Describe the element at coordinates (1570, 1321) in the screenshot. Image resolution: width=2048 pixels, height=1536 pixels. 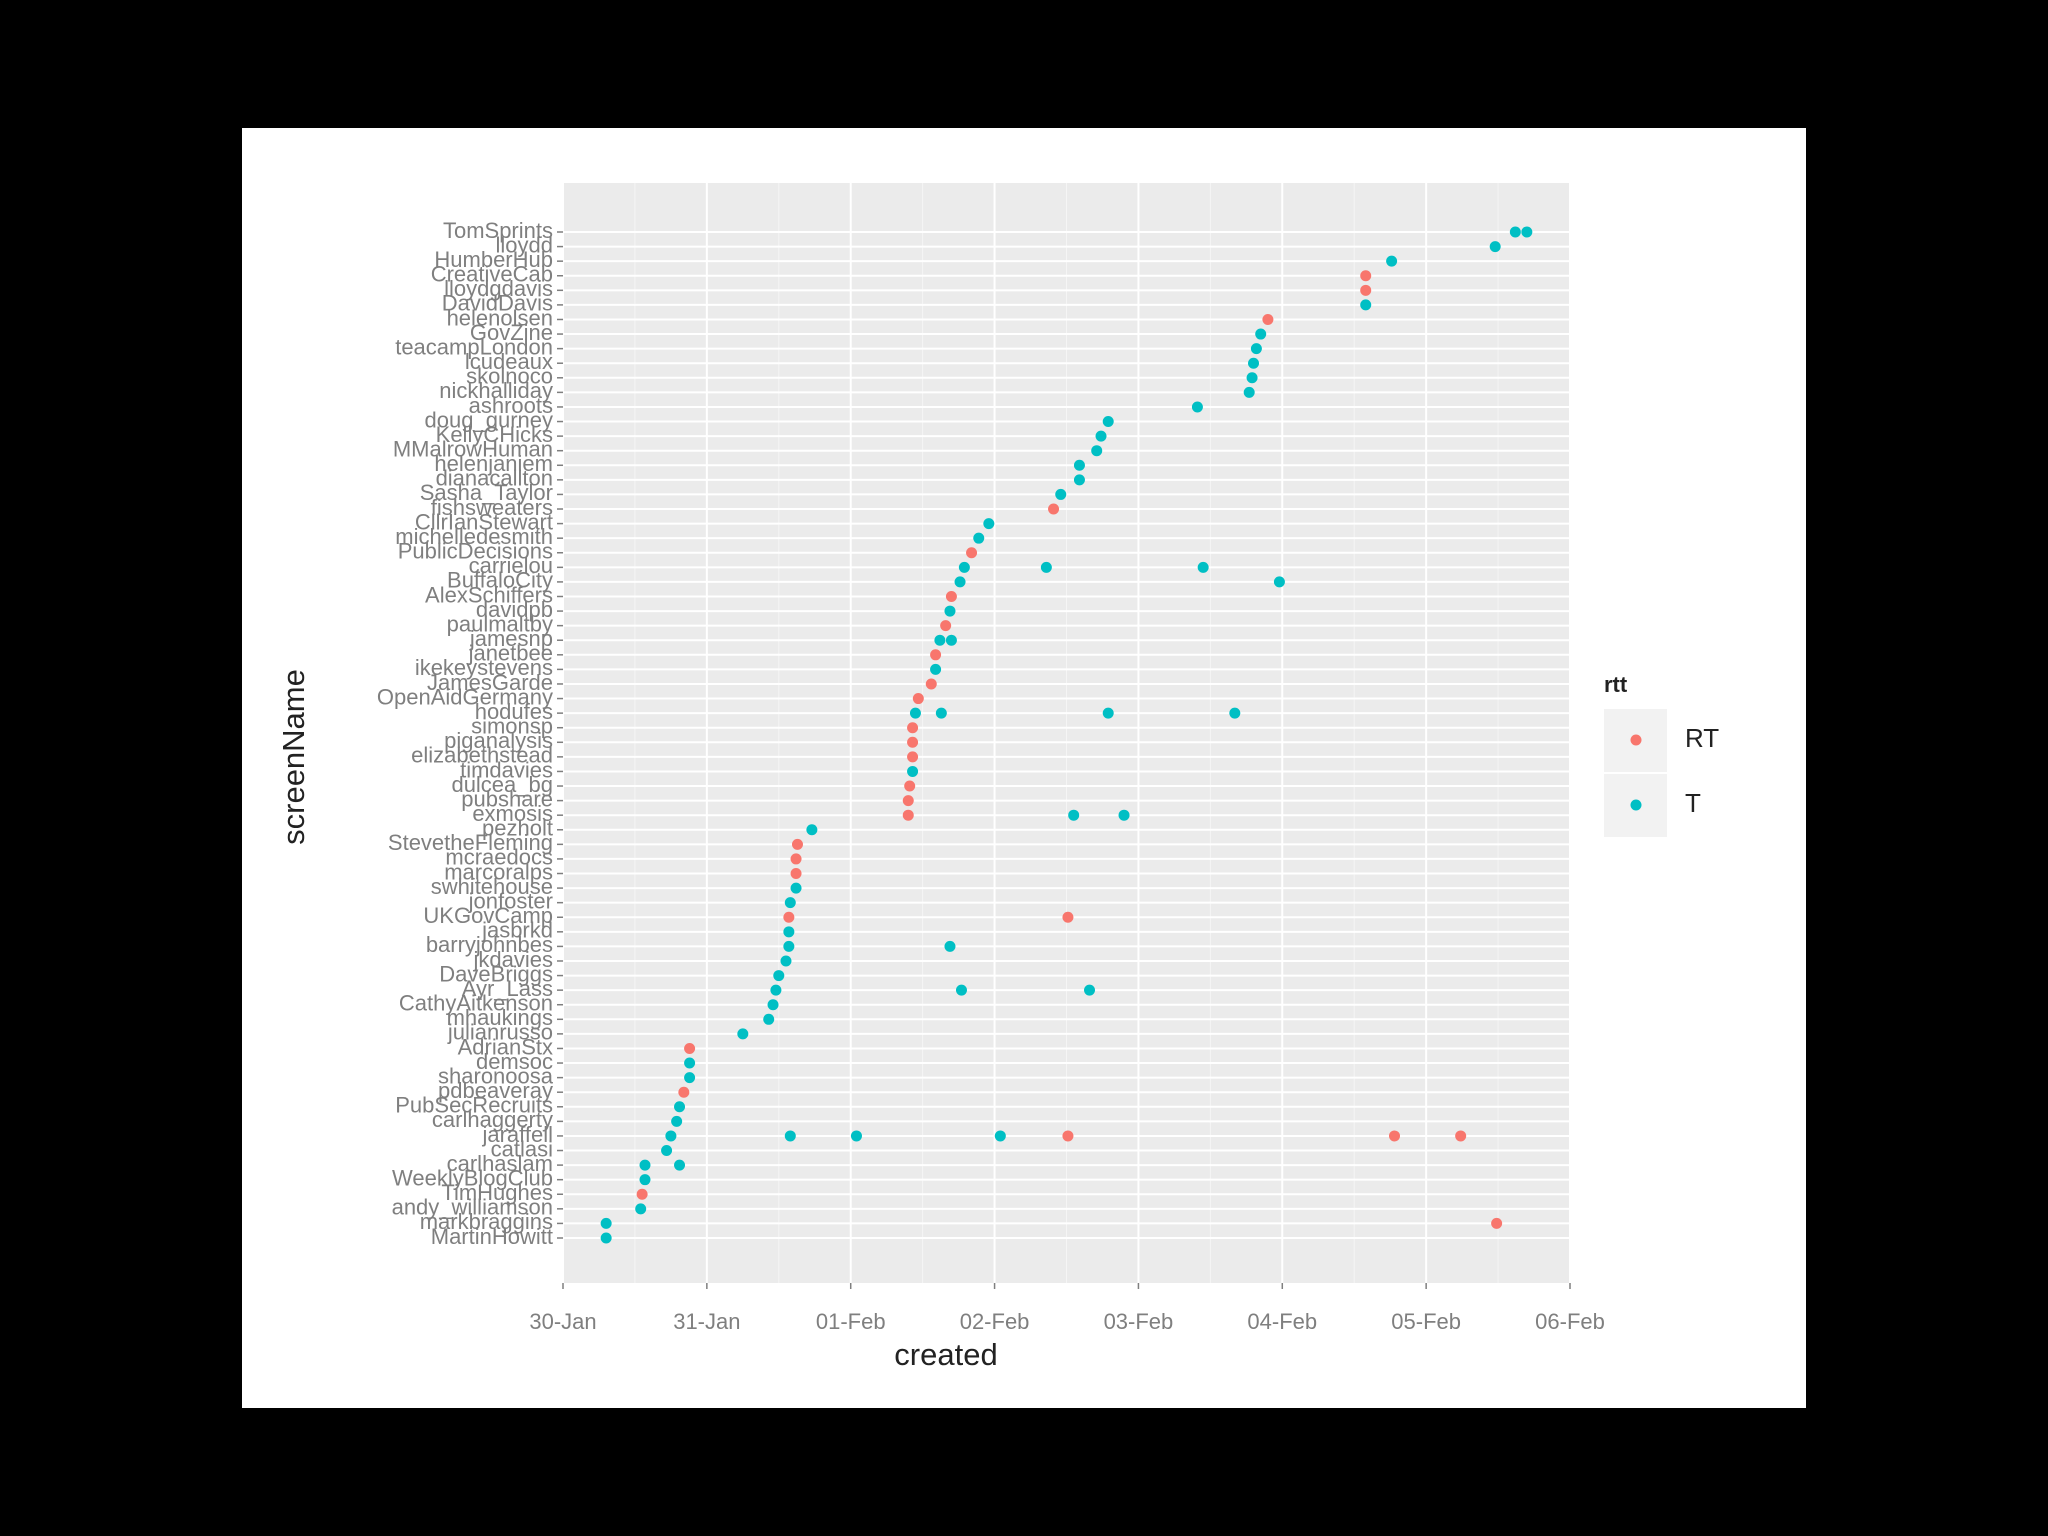
I see `x-tick-label: 06-Feb` at that location.